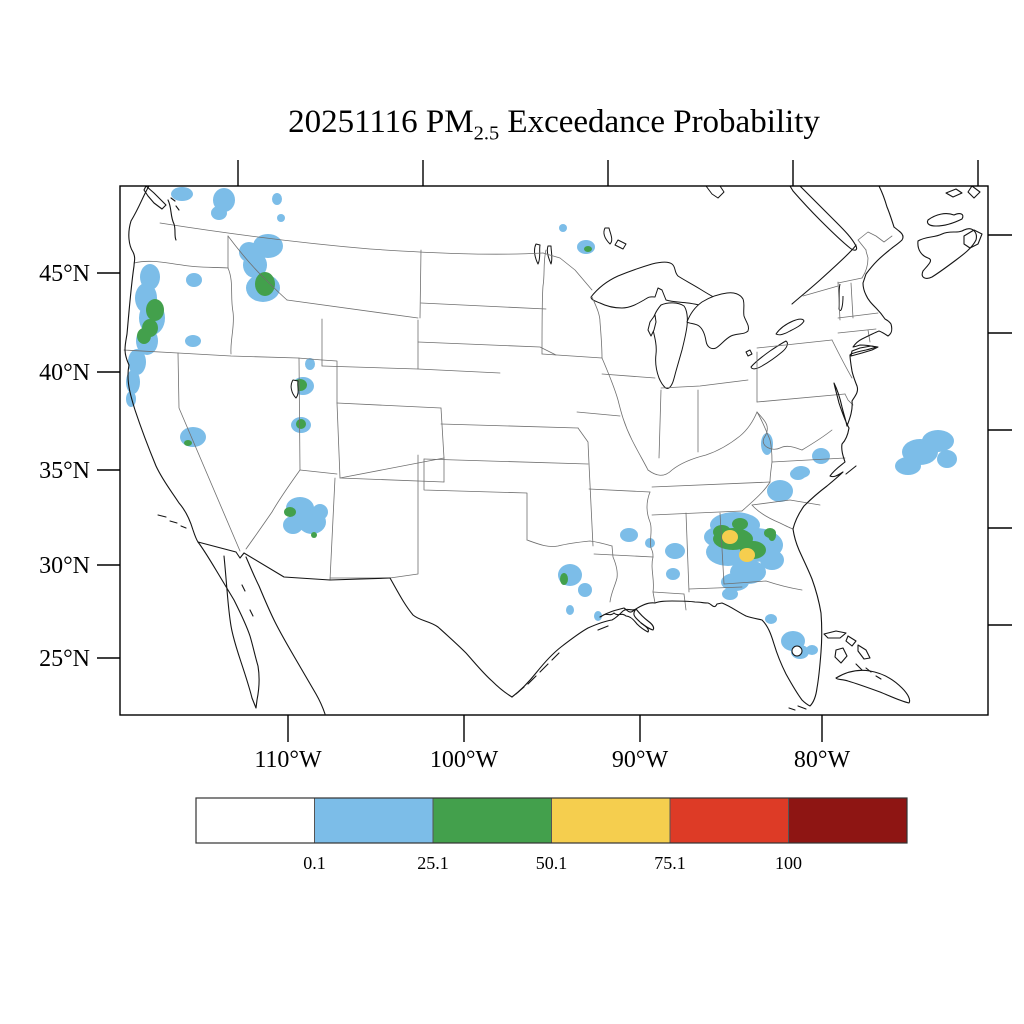  Describe the element at coordinates (873, 686) in the screenshot. I see `cuba` at that location.